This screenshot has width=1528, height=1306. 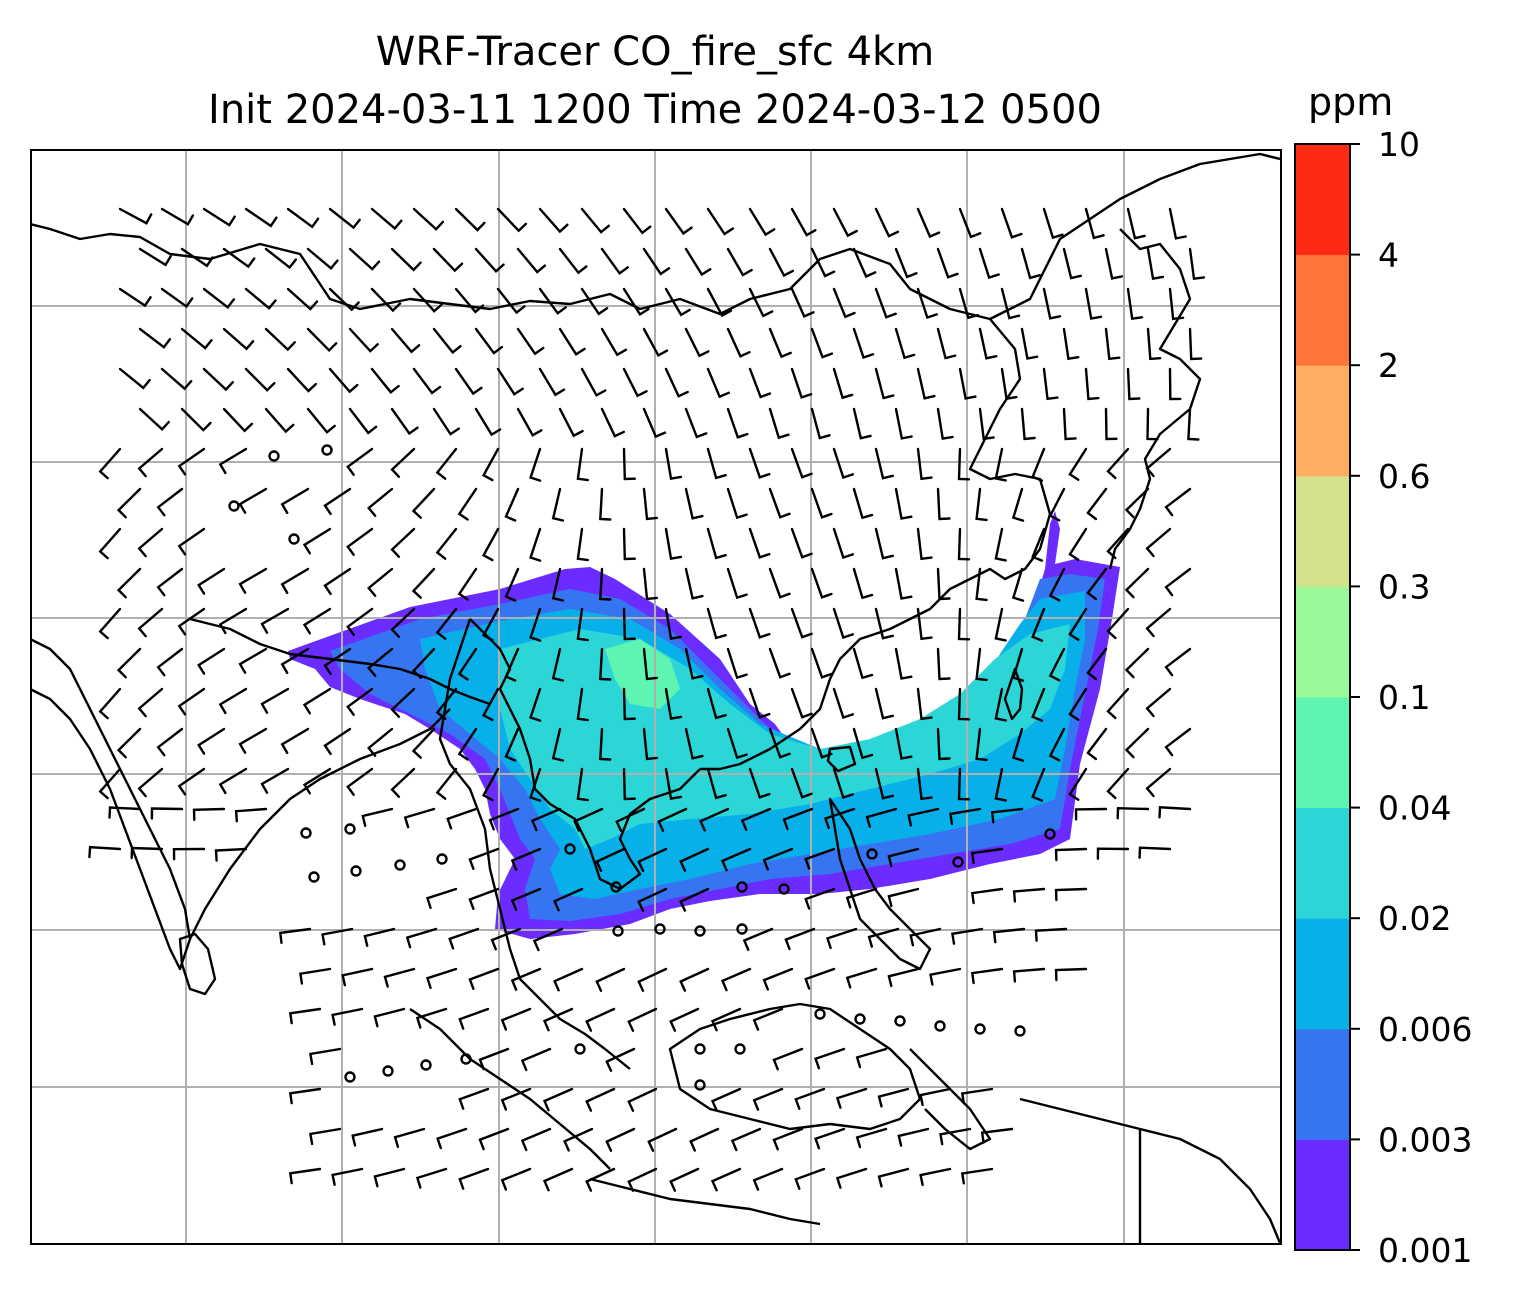 What do you see at coordinates (1399, 147) in the screenshot?
I see `colorbar-tick-label: 10` at bounding box center [1399, 147].